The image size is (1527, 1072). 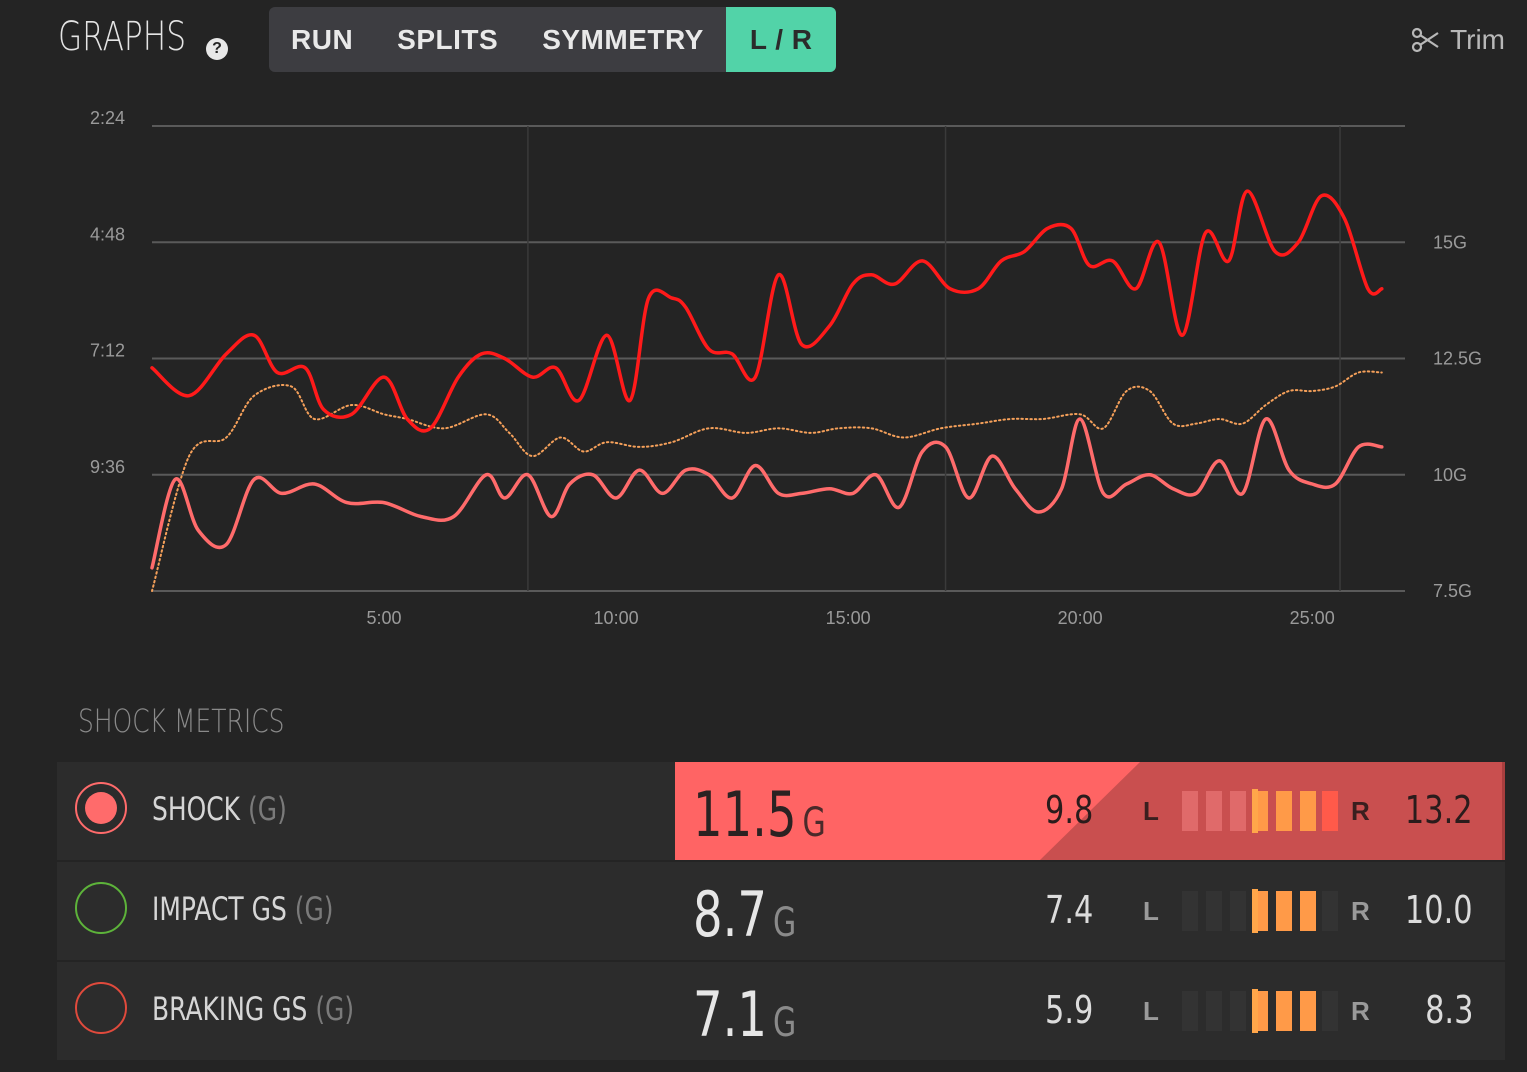 I want to click on right-value: 8.3, so click(x=1448, y=1010).